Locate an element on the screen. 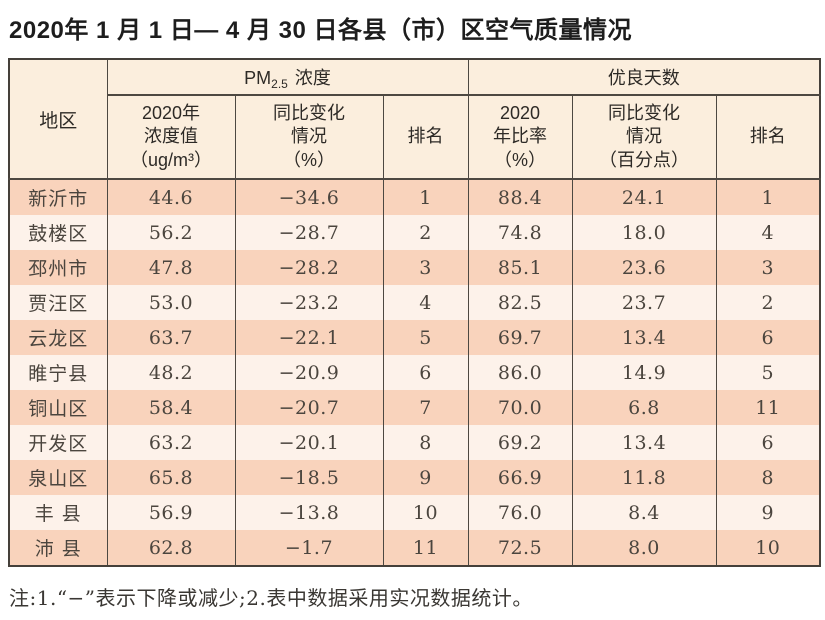  pm-change-cell: −20.1 is located at coordinates (309, 442).